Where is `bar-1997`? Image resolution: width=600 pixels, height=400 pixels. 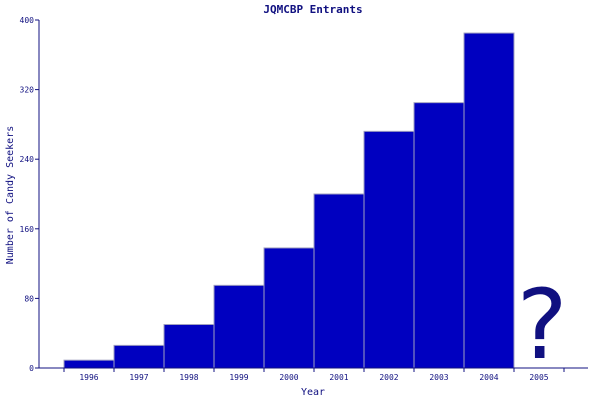
bar-1997 is located at coordinates (139, 356).